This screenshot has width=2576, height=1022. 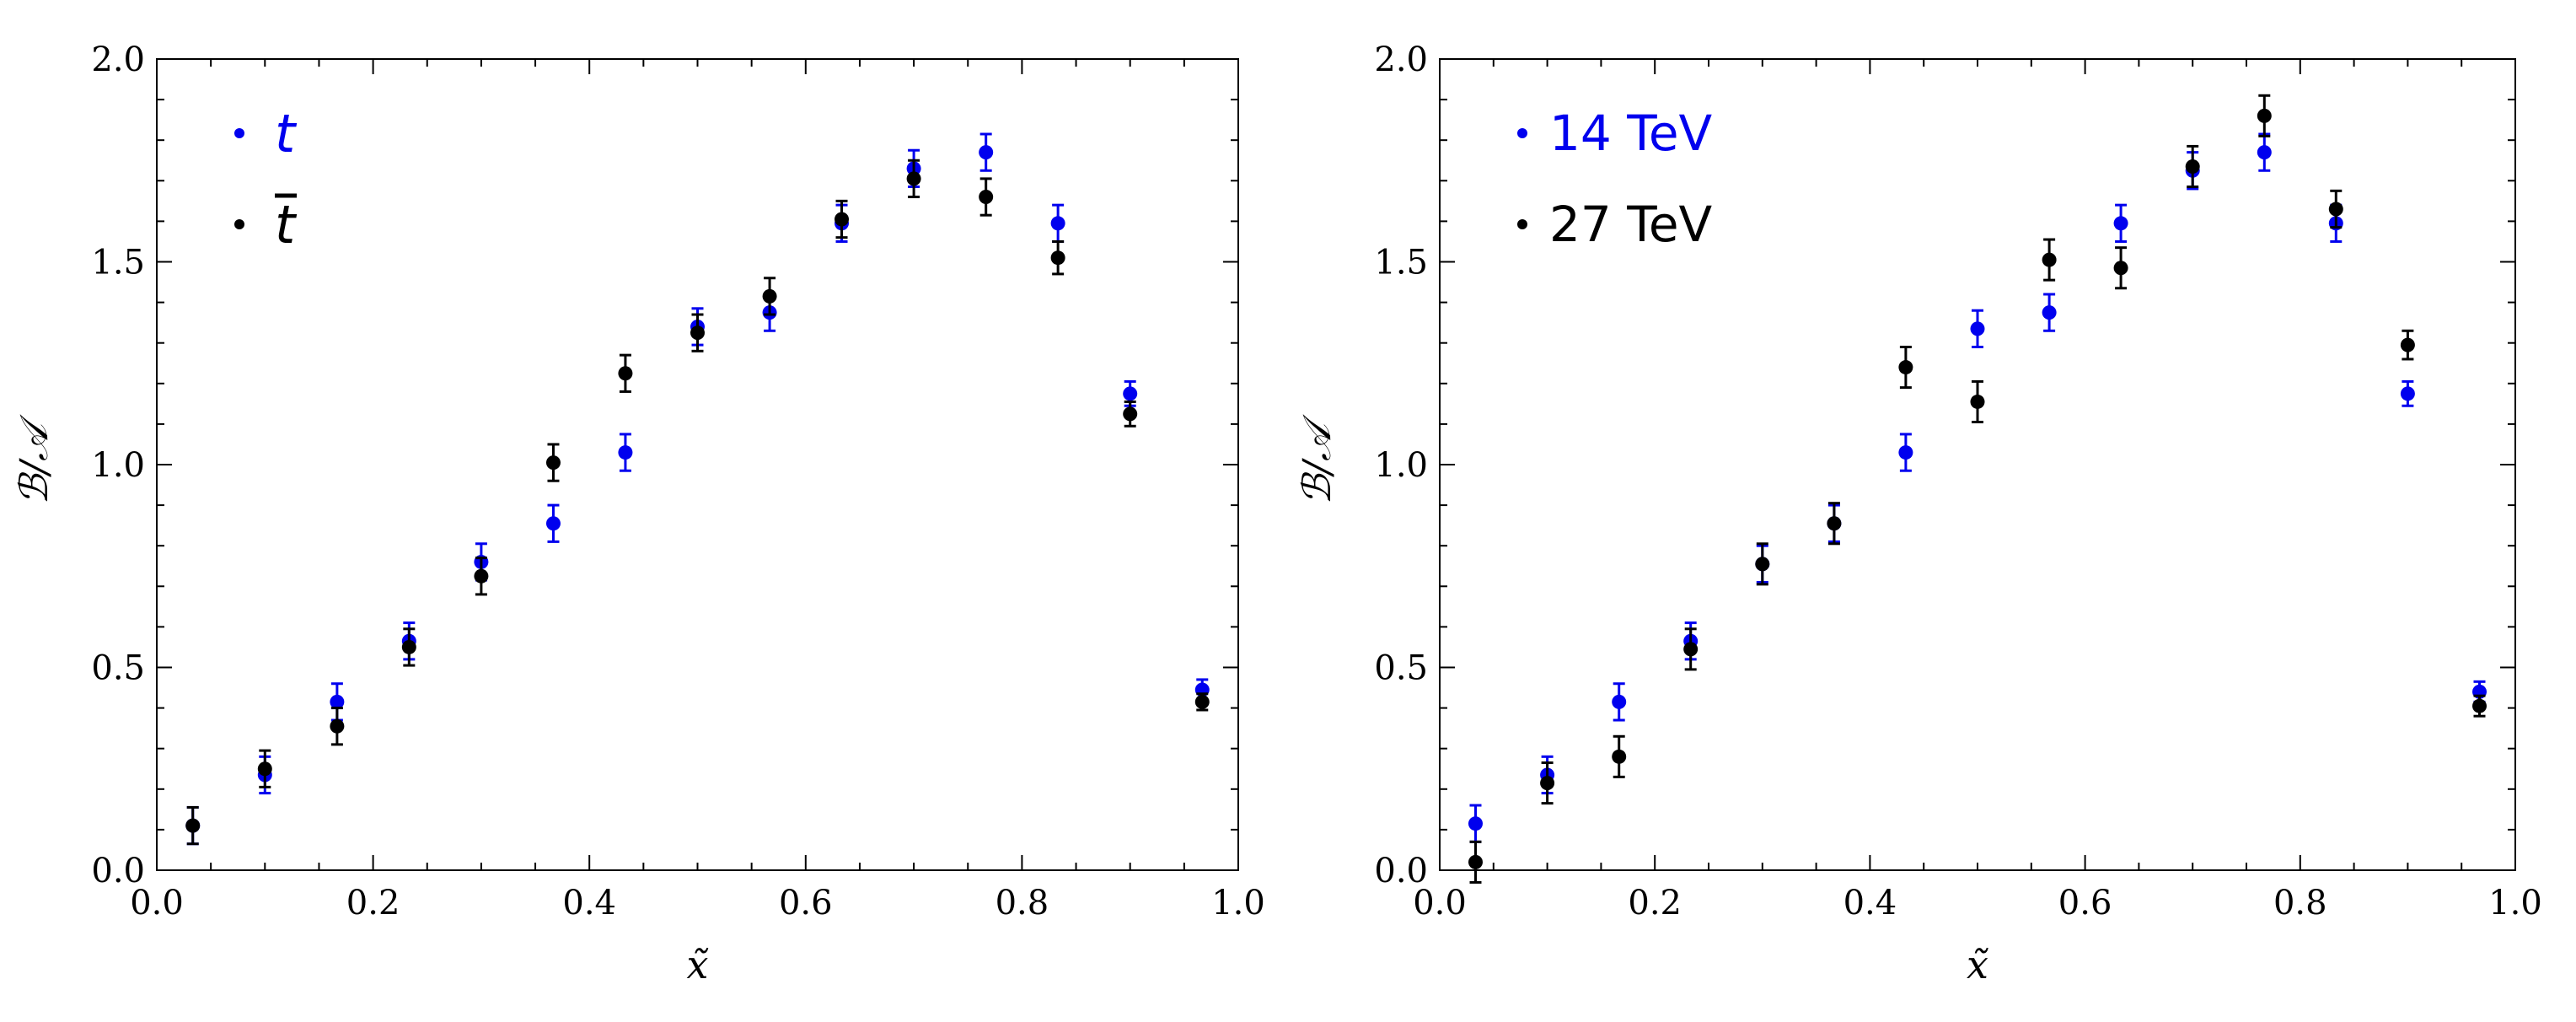 I want to click on legend-label: 14 TeV, so click(x=1630, y=134).